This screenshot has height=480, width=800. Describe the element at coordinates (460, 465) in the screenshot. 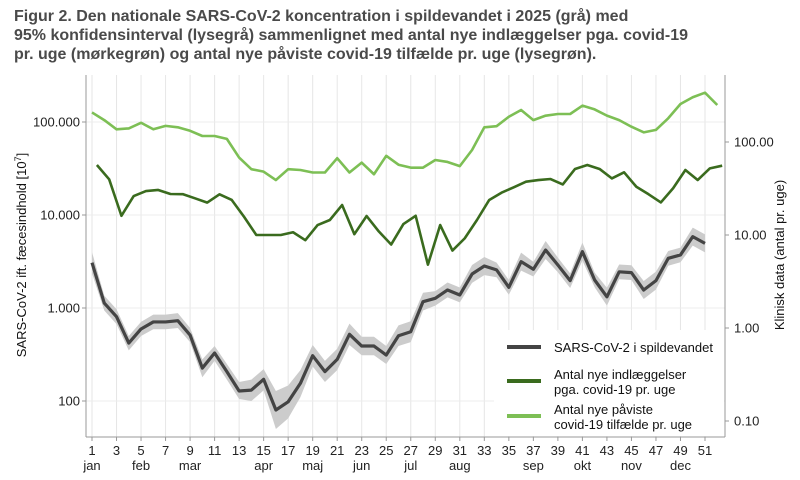

I see `month-label: aug` at that location.